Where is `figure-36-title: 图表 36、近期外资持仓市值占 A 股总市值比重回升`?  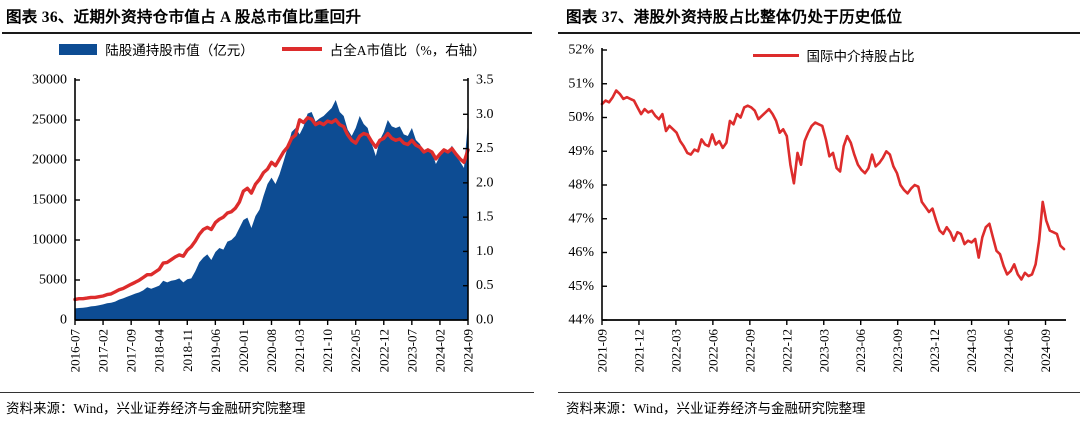
figure-36-title: 图表 36、近期外资持仓市值占 A 股总市值比重回升 is located at coordinates (184, 17).